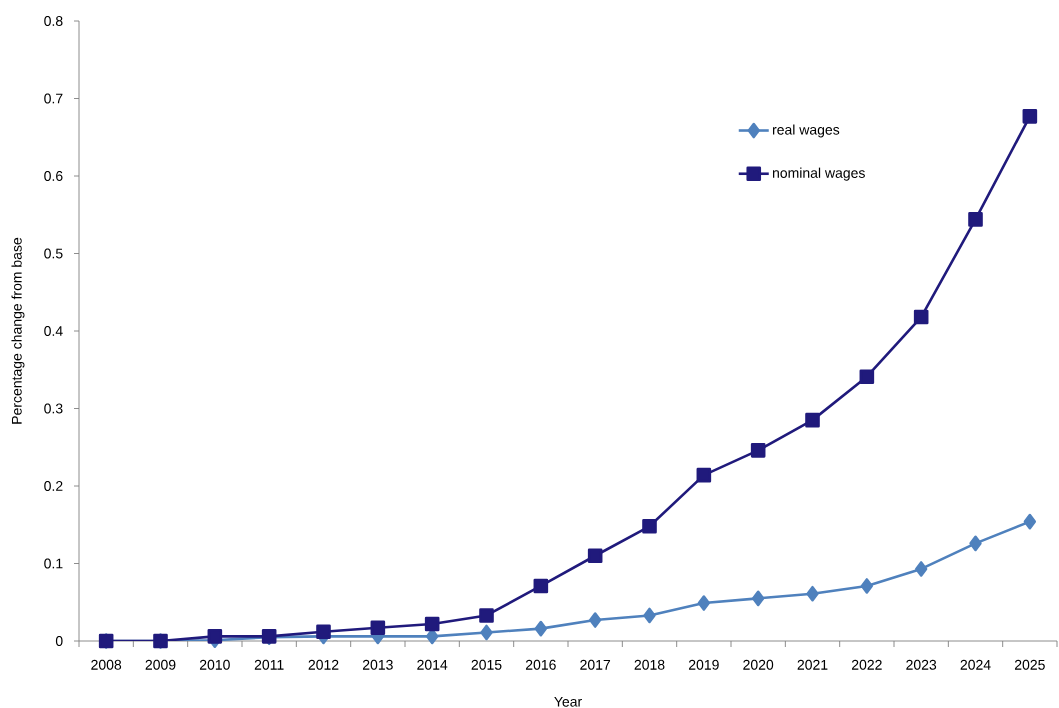 Image resolution: width=1059 pixels, height=708 pixels. What do you see at coordinates (818, 174) in the screenshot?
I see `legend-label: nominal wages` at bounding box center [818, 174].